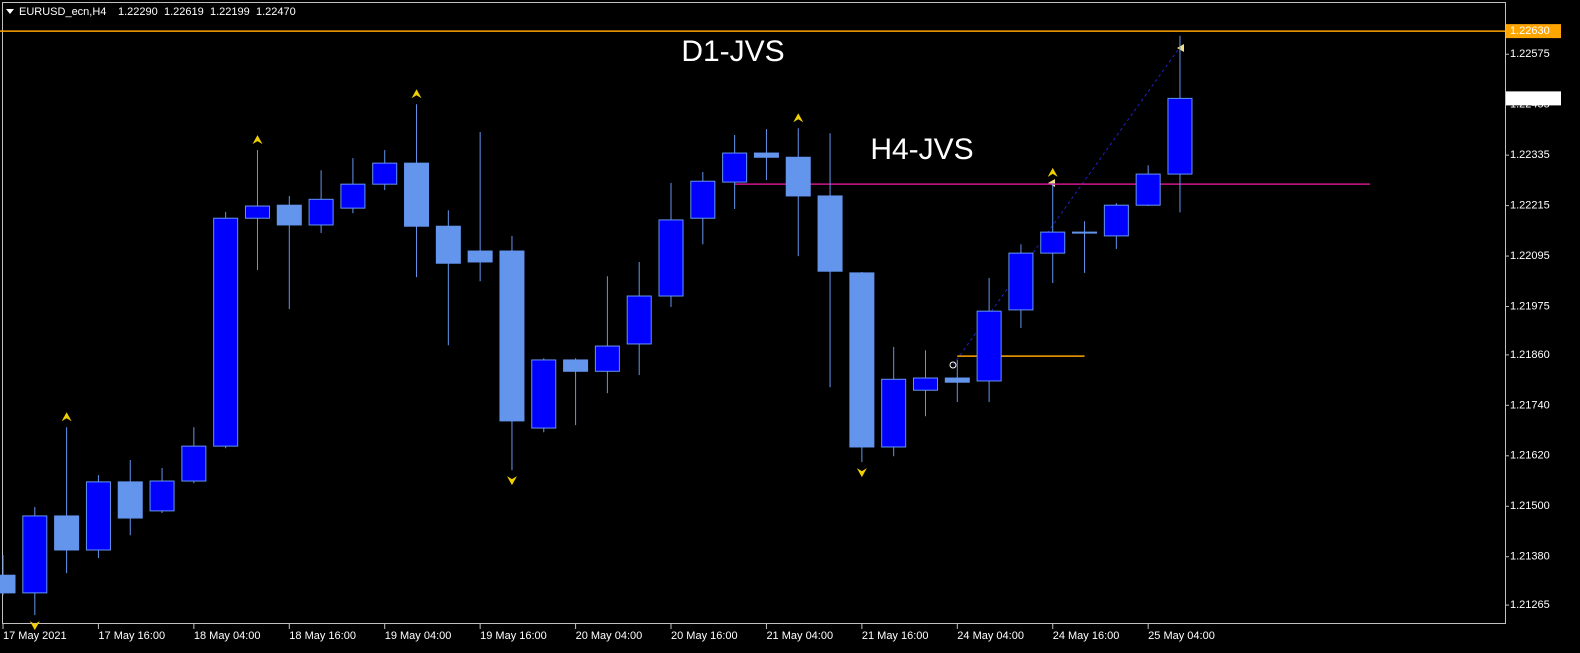  Describe the element at coordinates (1530, 306) in the screenshot. I see `y-tick-label: 1.21975` at that location.